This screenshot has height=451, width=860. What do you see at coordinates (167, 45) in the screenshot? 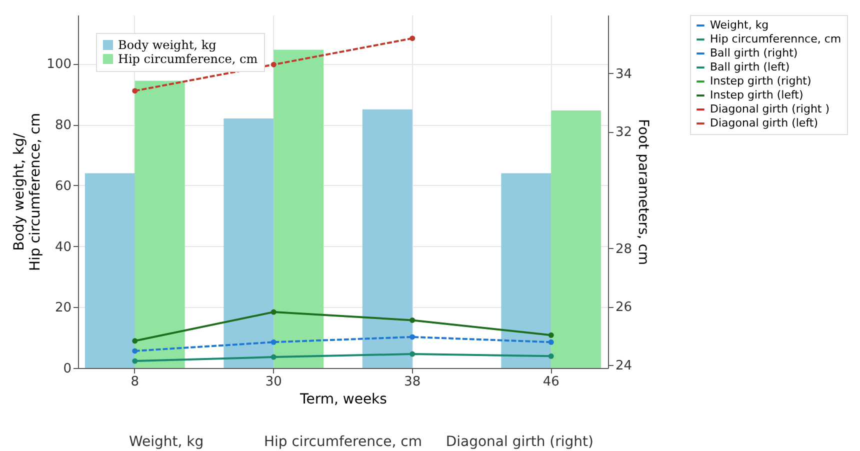
I see `legend-label: Body weight, kg` at bounding box center [167, 45].